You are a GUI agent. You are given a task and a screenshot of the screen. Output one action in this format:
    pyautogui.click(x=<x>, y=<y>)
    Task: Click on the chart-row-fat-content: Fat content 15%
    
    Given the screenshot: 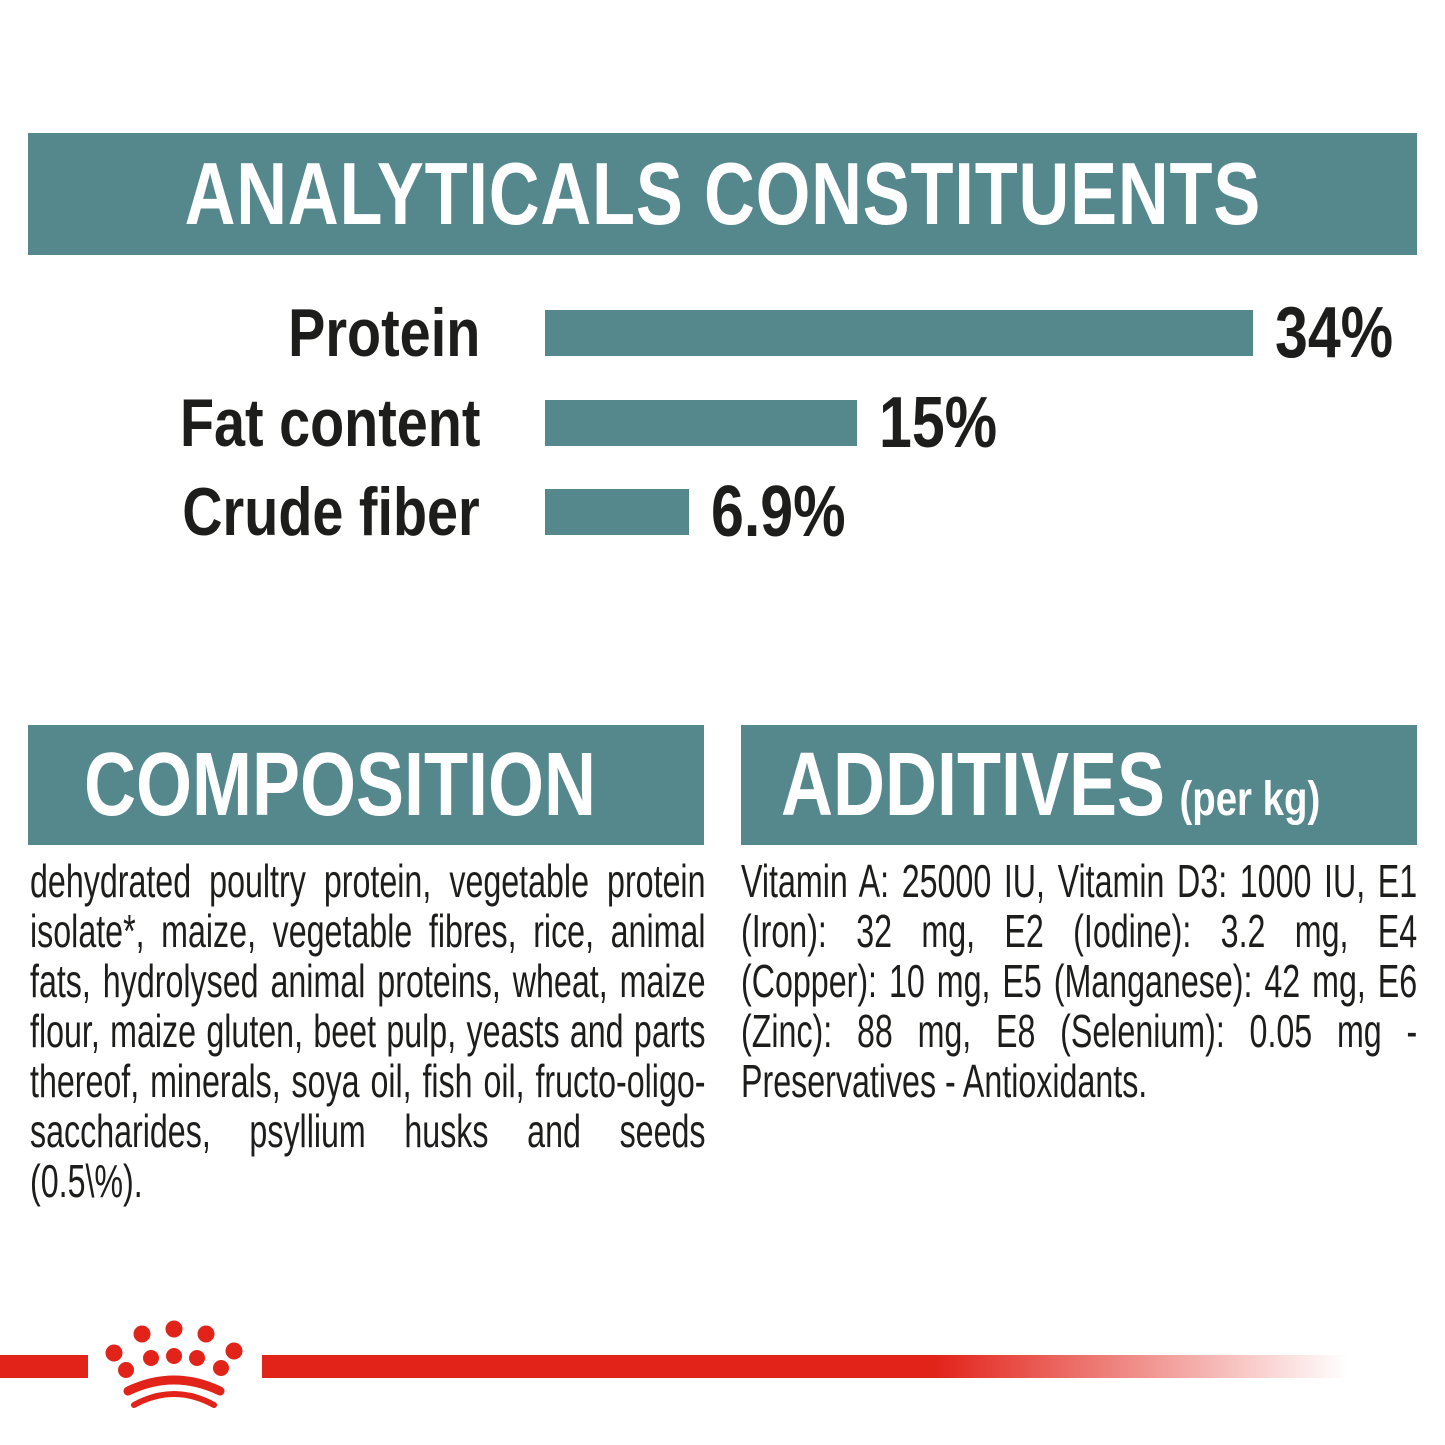 What is the action you would take?
    pyautogui.click(x=511, y=423)
    